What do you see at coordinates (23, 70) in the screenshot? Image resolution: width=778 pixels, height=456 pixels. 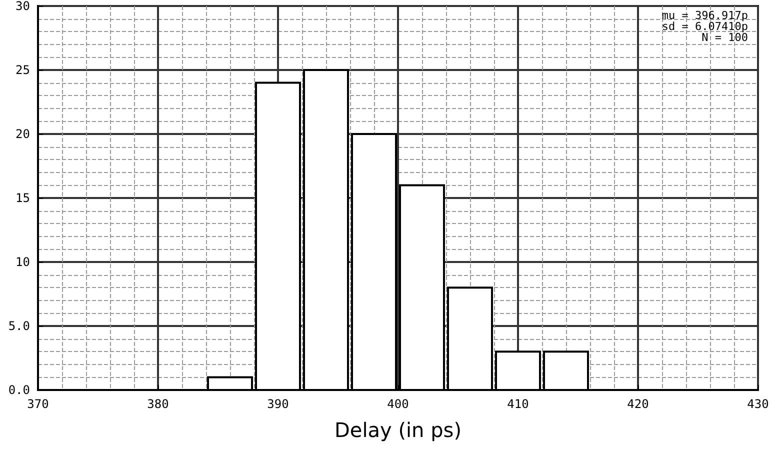 I see `y-tick-label: 25` at bounding box center [23, 70].